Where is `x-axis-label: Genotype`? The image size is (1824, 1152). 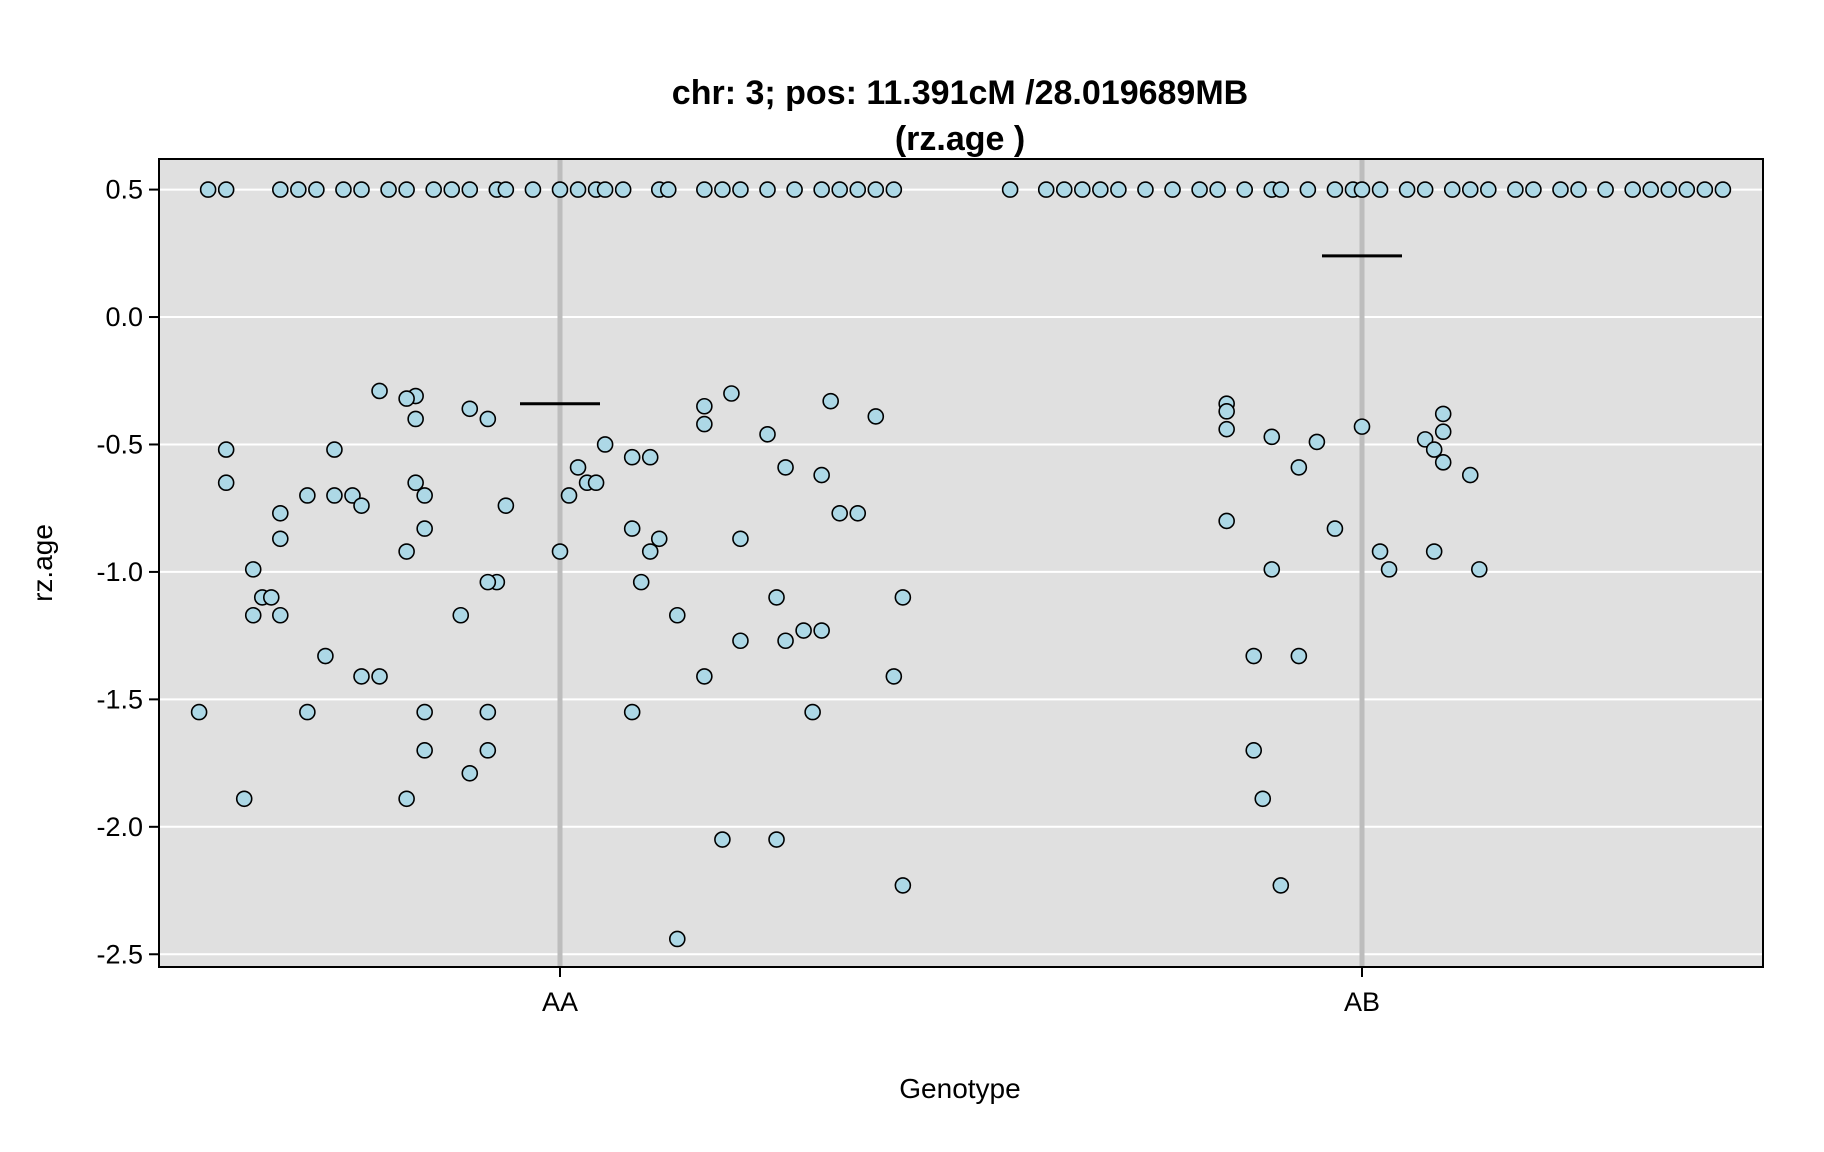 x-axis-label: Genotype is located at coordinates (959, 1088).